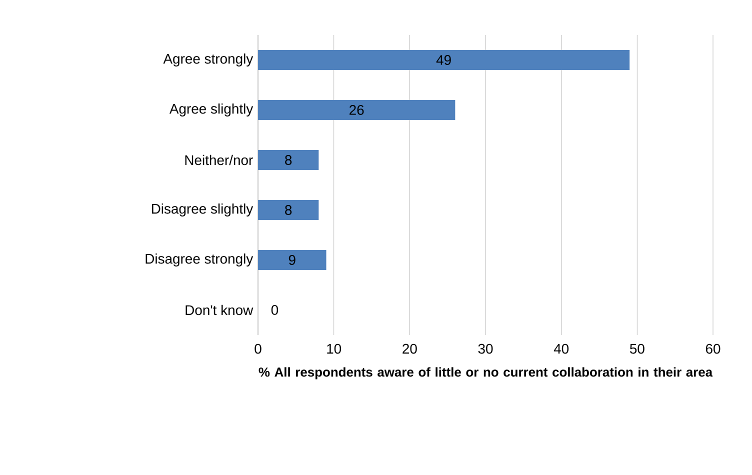  I want to click on data-label: 9, so click(292, 260).